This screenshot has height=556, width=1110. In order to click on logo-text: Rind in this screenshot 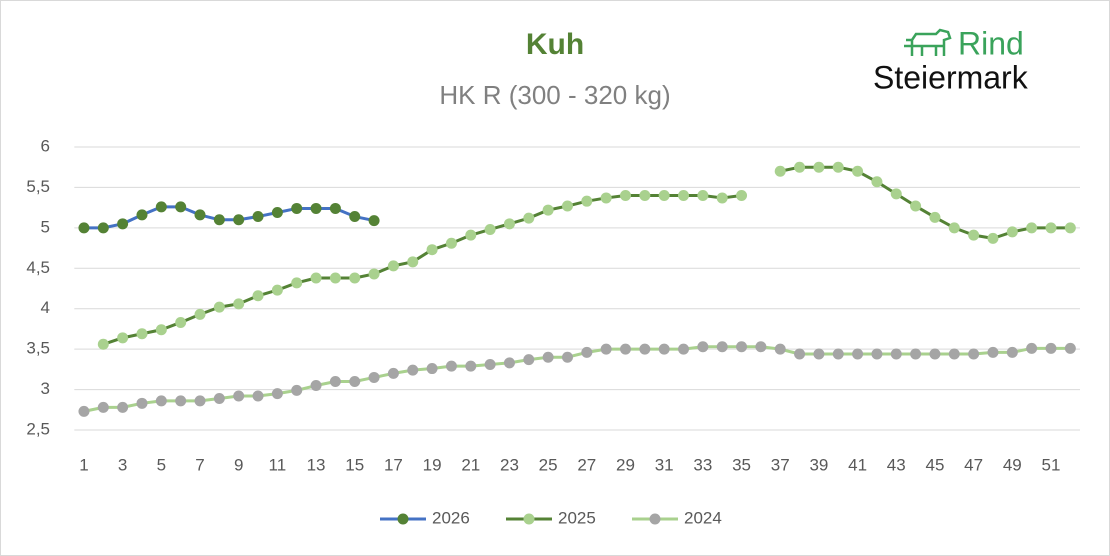, I will do `click(991, 43)`.